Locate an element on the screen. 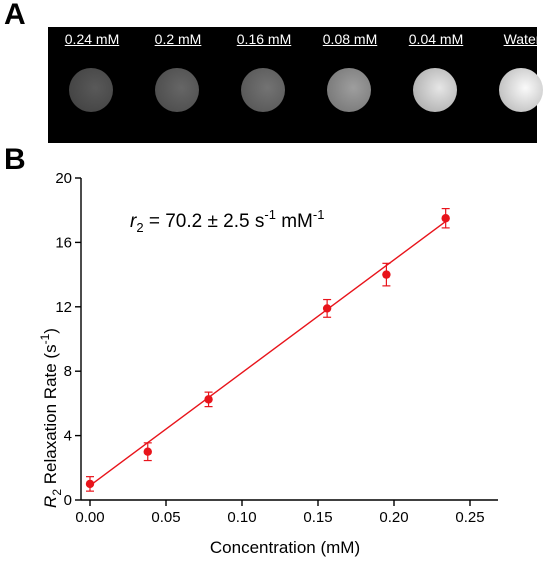 This screenshot has height=562, width=550. y-tick-label: 16 is located at coordinates (63, 242).